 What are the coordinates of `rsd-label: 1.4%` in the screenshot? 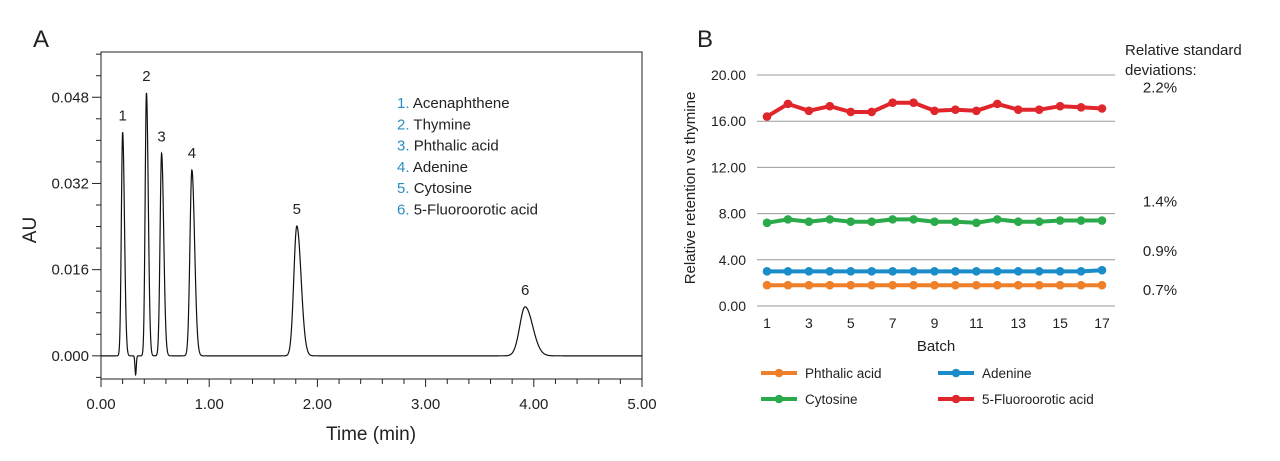 It's located at (1160, 202).